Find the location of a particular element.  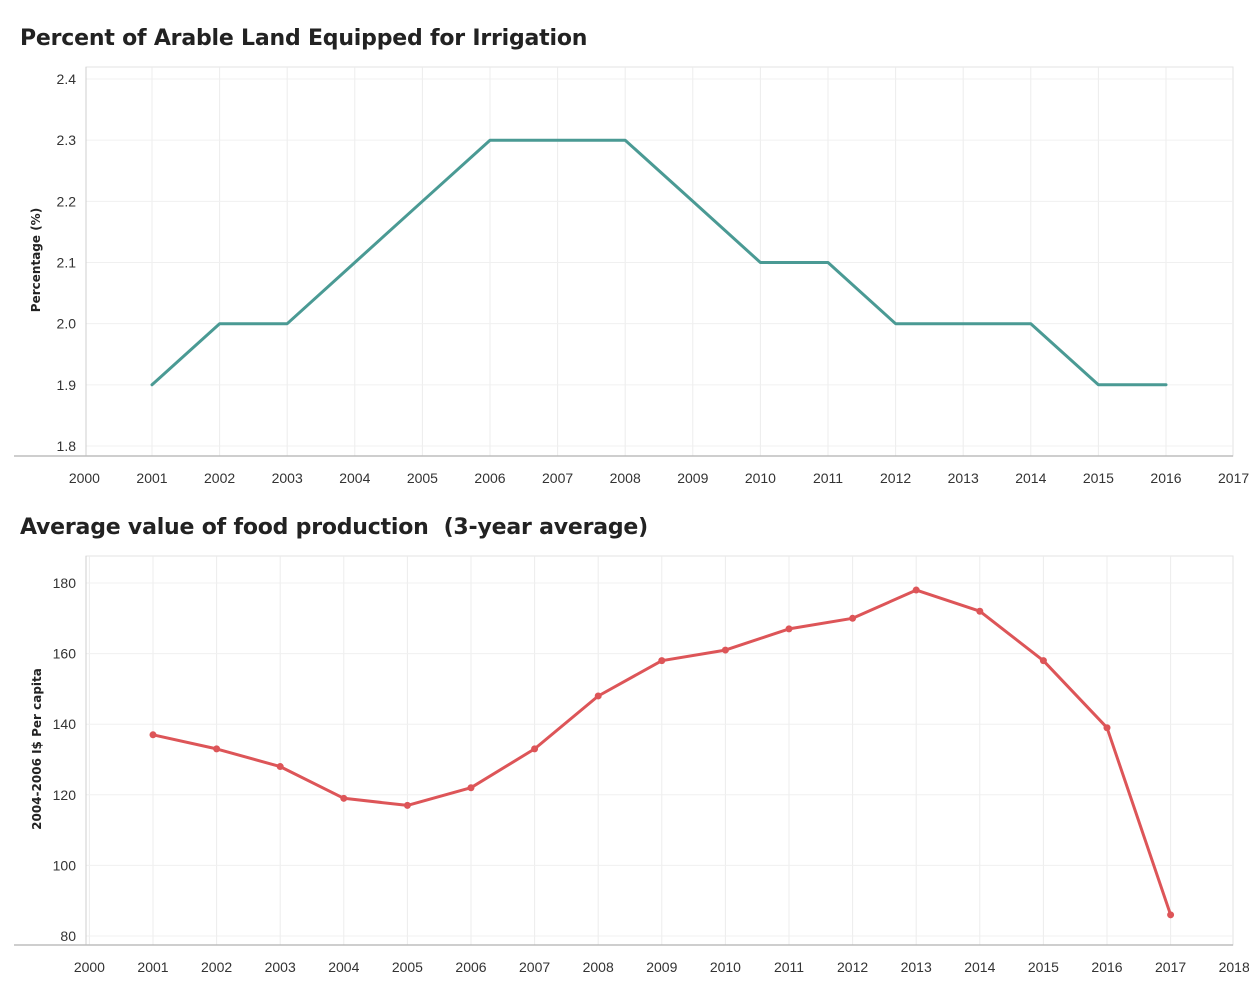

y-tick-label: 2.3 is located at coordinates (67, 140).